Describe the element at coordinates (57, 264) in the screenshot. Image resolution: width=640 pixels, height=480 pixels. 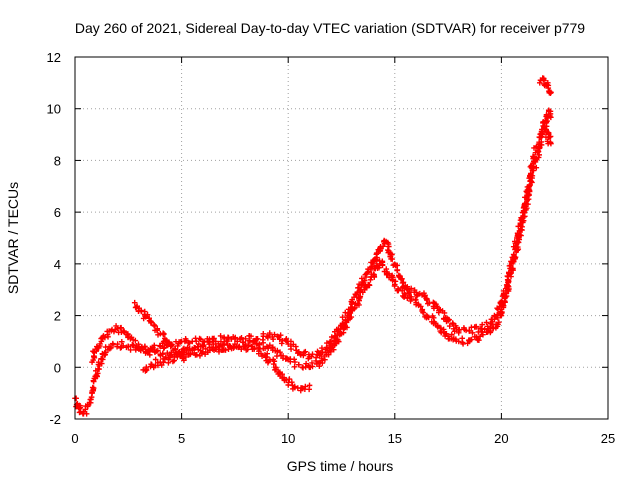
I see `y-tick-label: 4` at that location.